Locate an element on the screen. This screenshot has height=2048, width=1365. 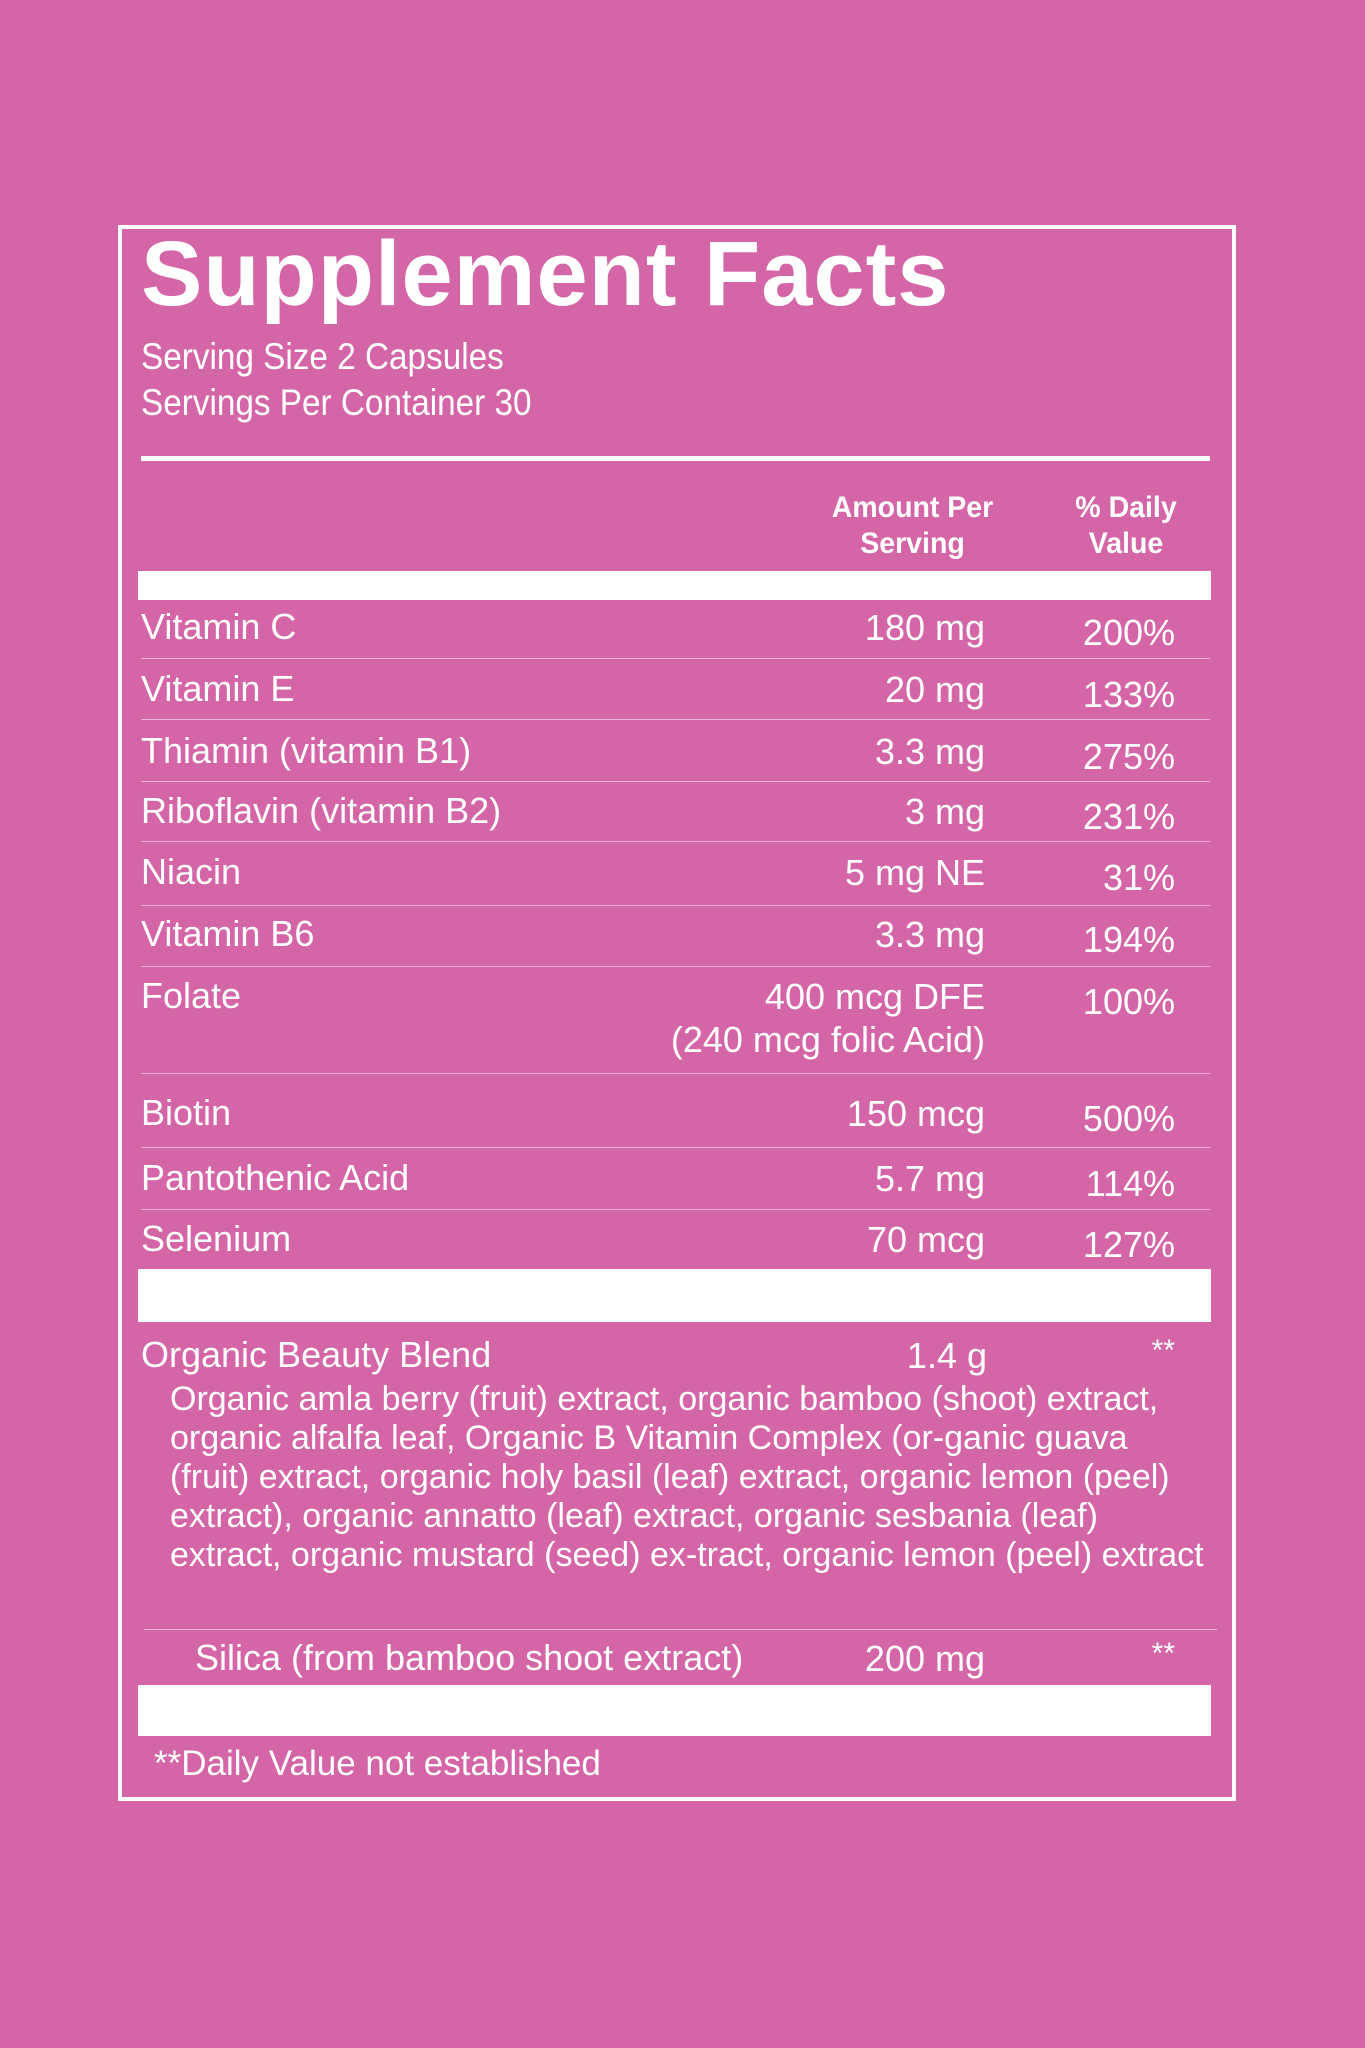
nutrient-daily-value: 133% is located at coordinates (1128, 694).